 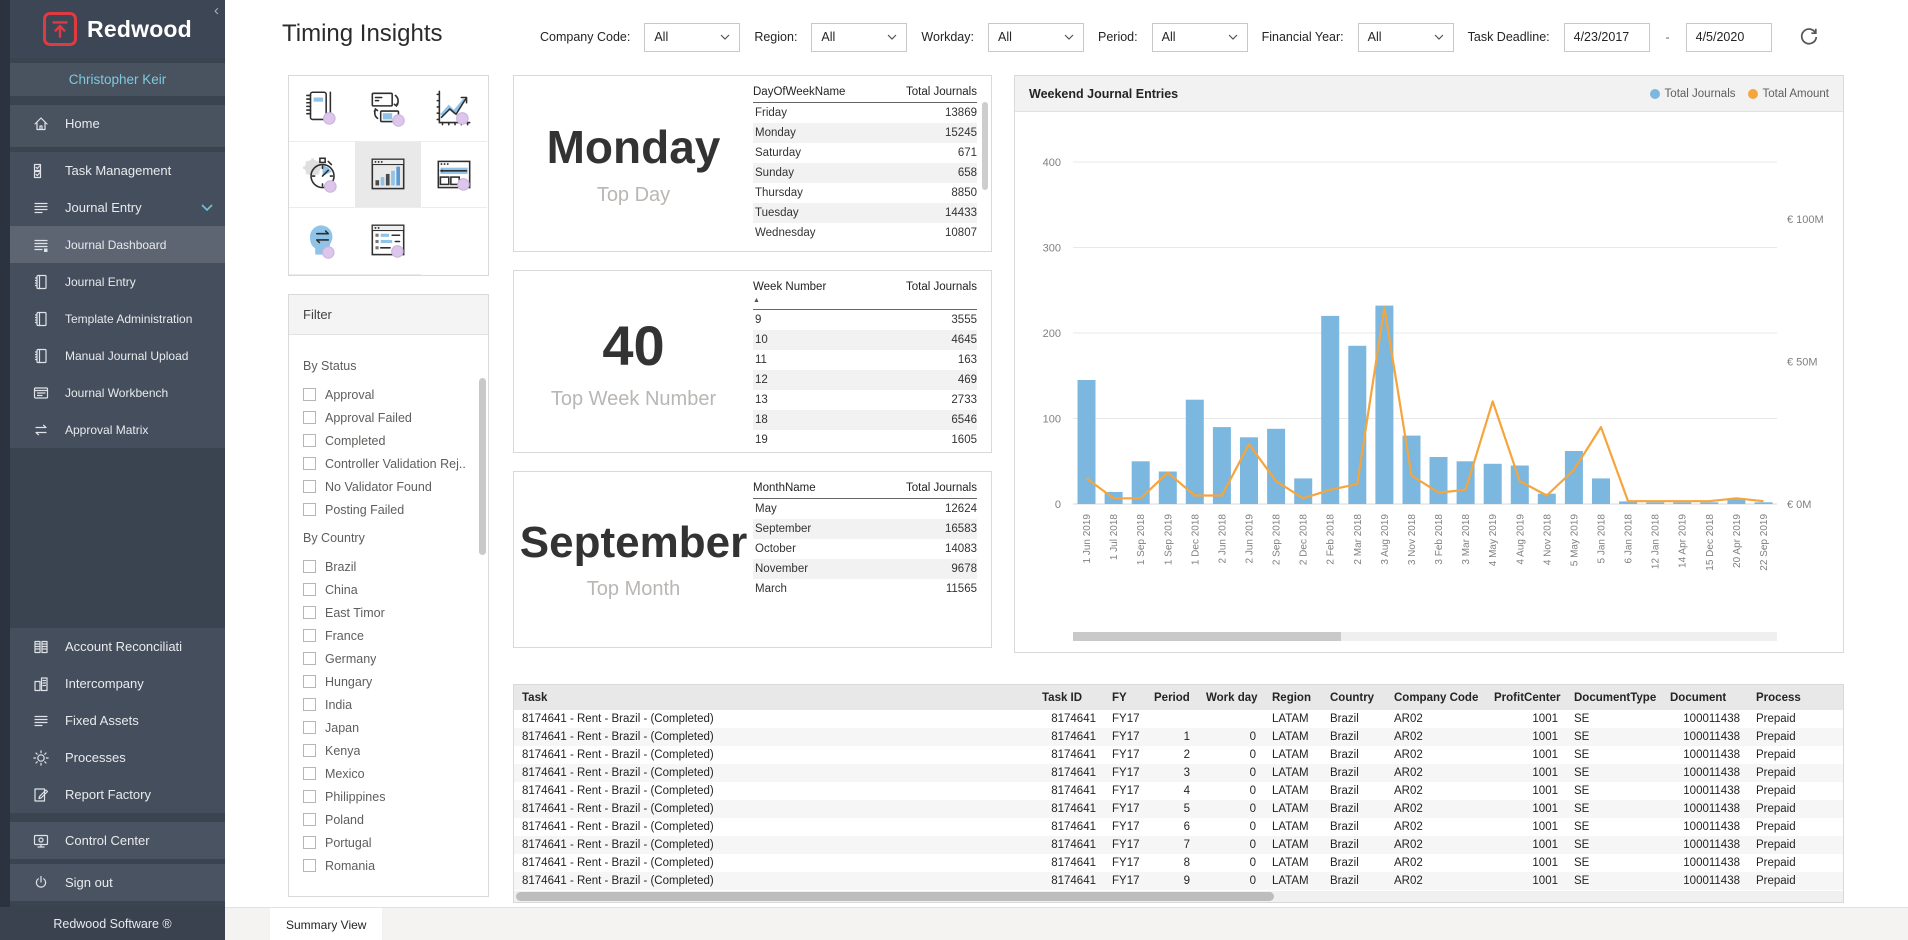 I want to click on task-col-region: Region, so click(x=1293, y=697).